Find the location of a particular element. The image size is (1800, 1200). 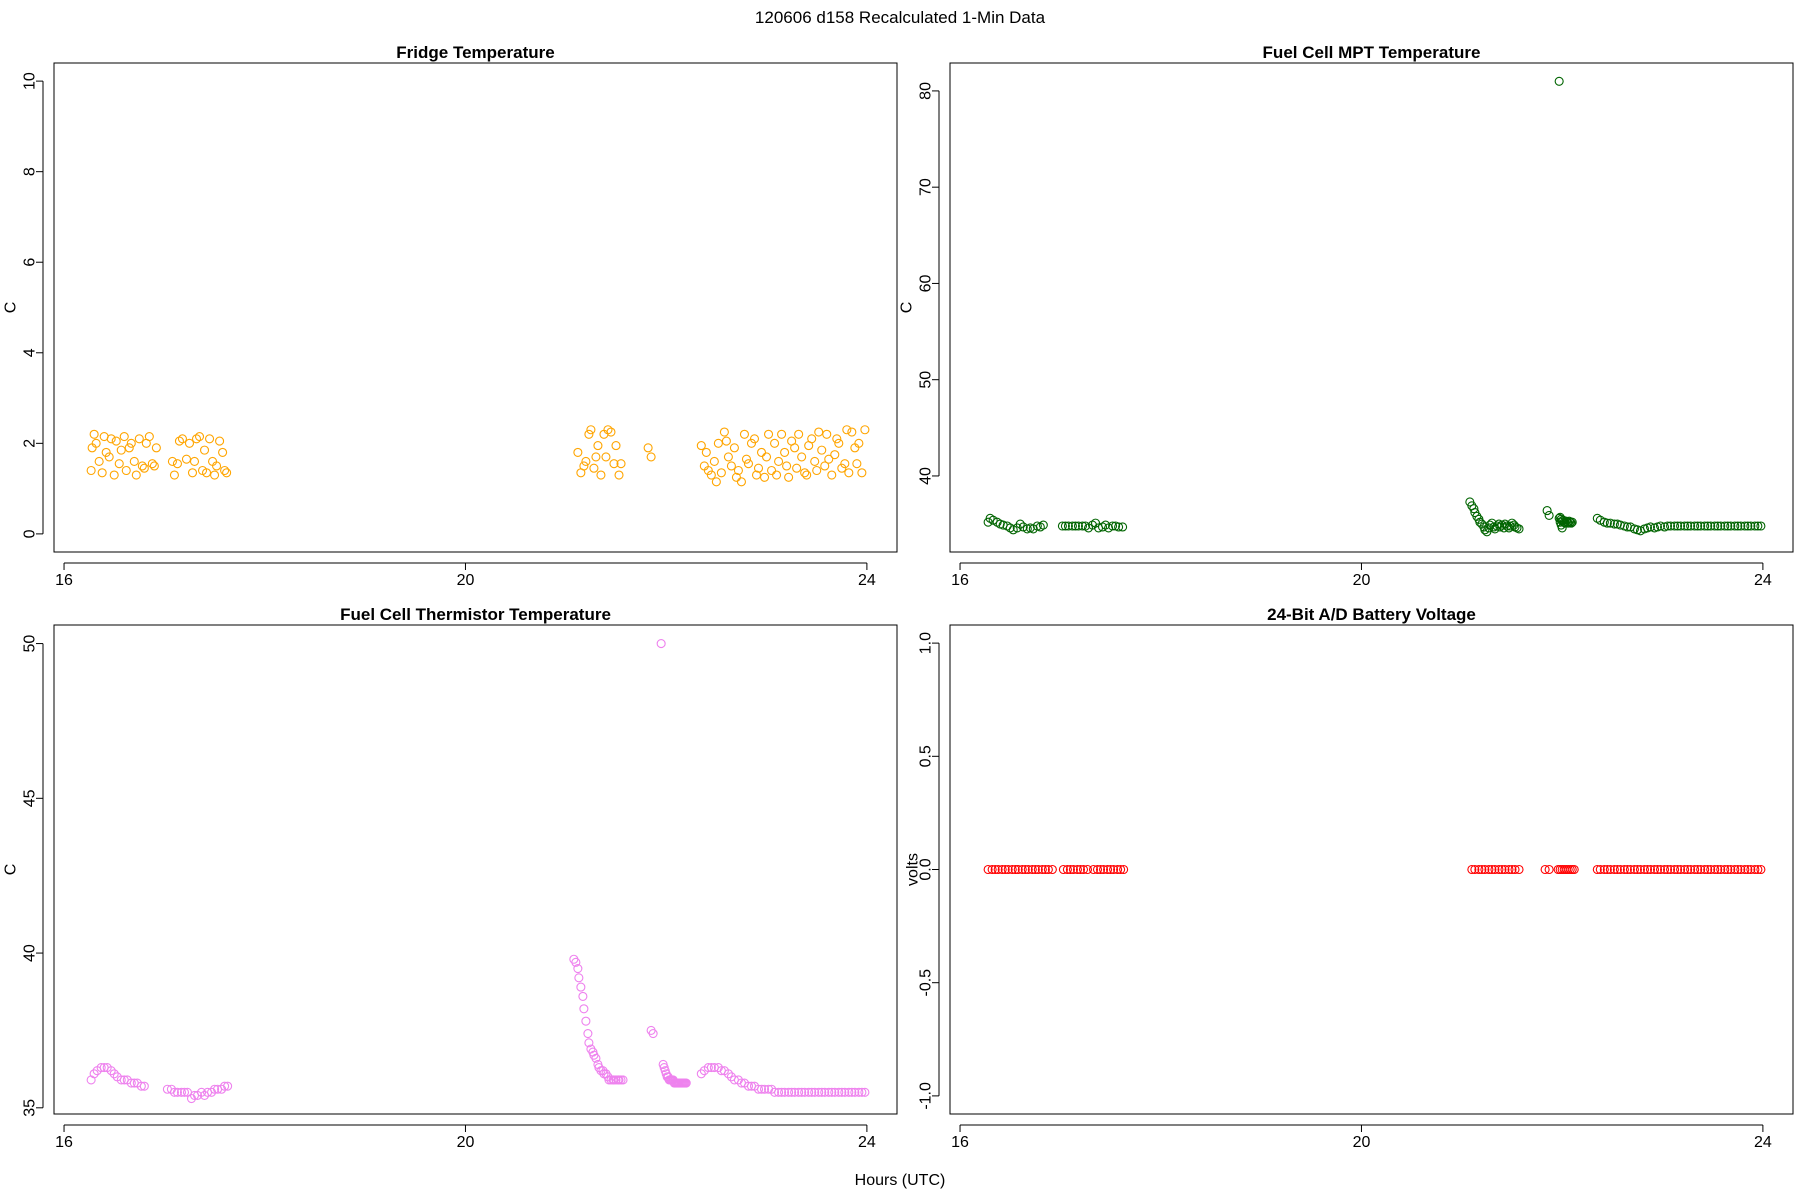

y-tick-label: 1.0 is located at coordinates (926, 643).